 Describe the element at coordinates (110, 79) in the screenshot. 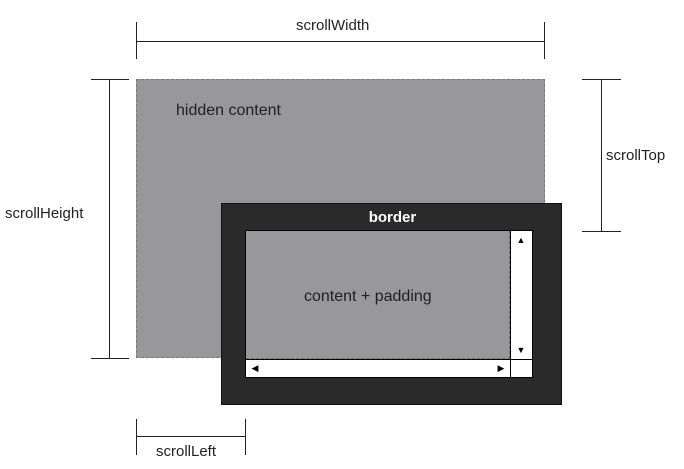

I see `scroll-height-top-tick` at that location.